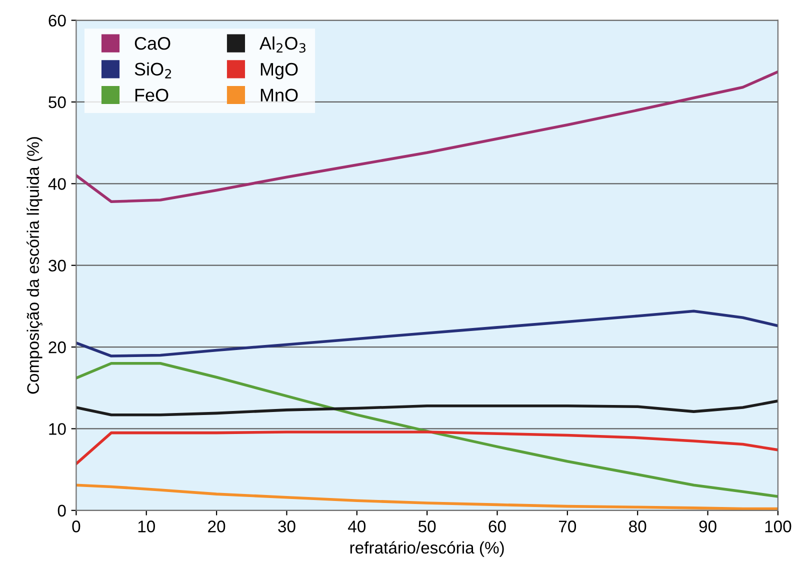  What do you see at coordinates (567, 526) in the screenshot?
I see `x-tick-label: 70` at bounding box center [567, 526].